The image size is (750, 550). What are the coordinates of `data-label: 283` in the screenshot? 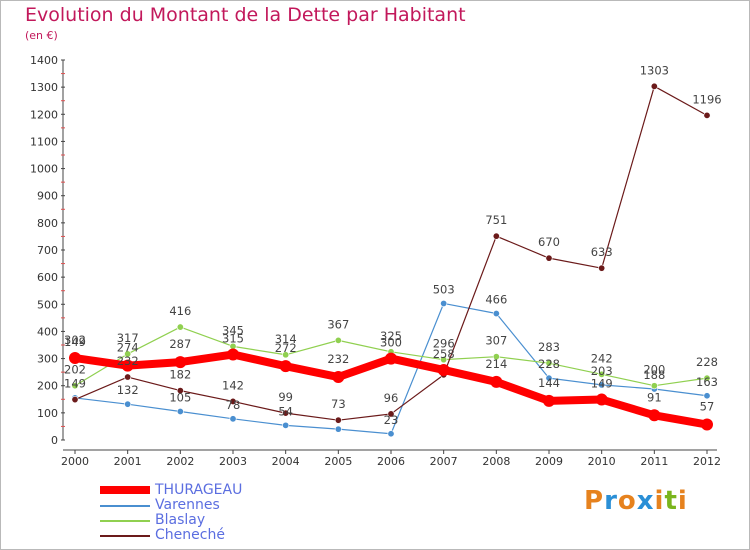 It's located at (549, 347).